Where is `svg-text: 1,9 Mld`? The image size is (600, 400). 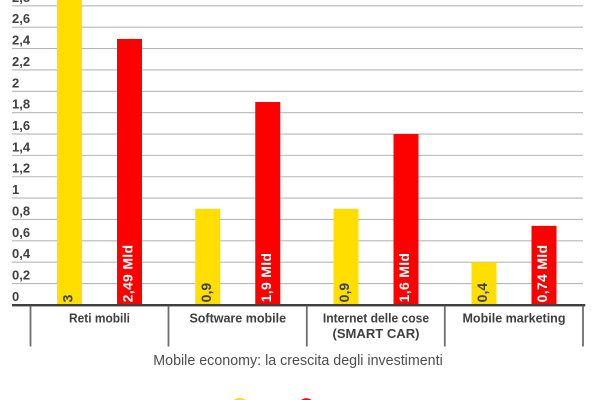 svg-text: 1,9 Mld is located at coordinates (266, 278).